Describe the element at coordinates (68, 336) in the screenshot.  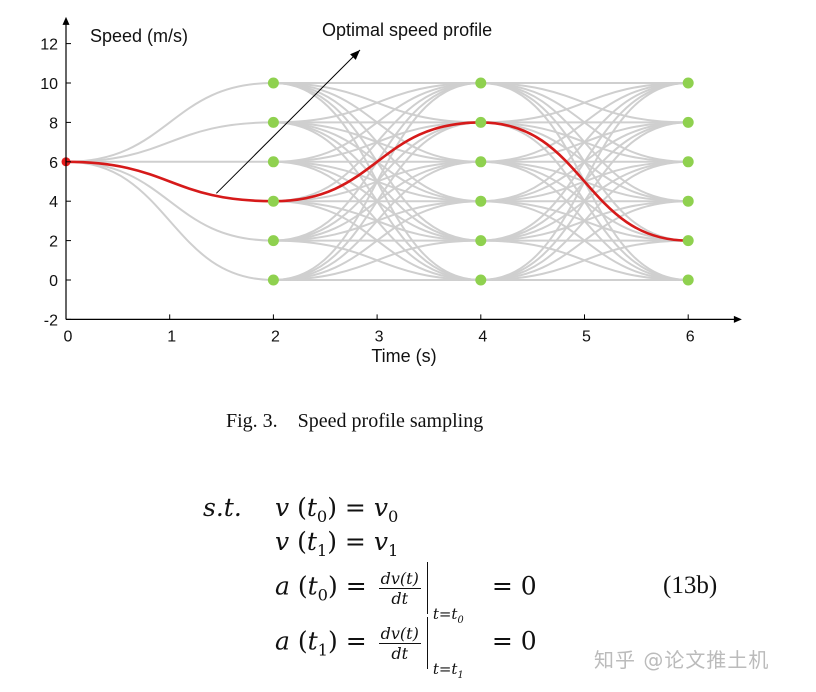
I see `x-tick-label: 0` at that location.